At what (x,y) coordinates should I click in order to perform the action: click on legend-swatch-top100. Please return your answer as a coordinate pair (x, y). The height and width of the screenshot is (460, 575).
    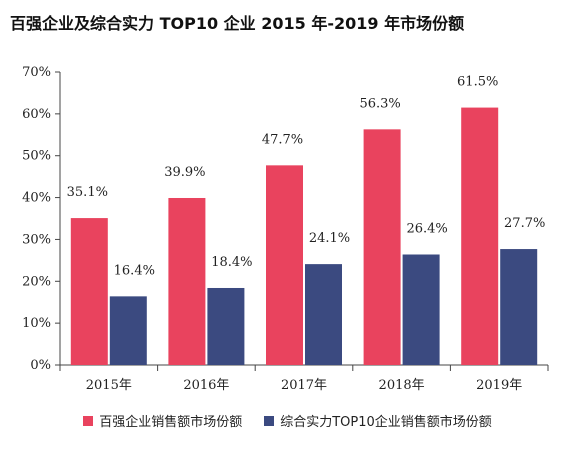
    Looking at the image, I should click on (88, 420).